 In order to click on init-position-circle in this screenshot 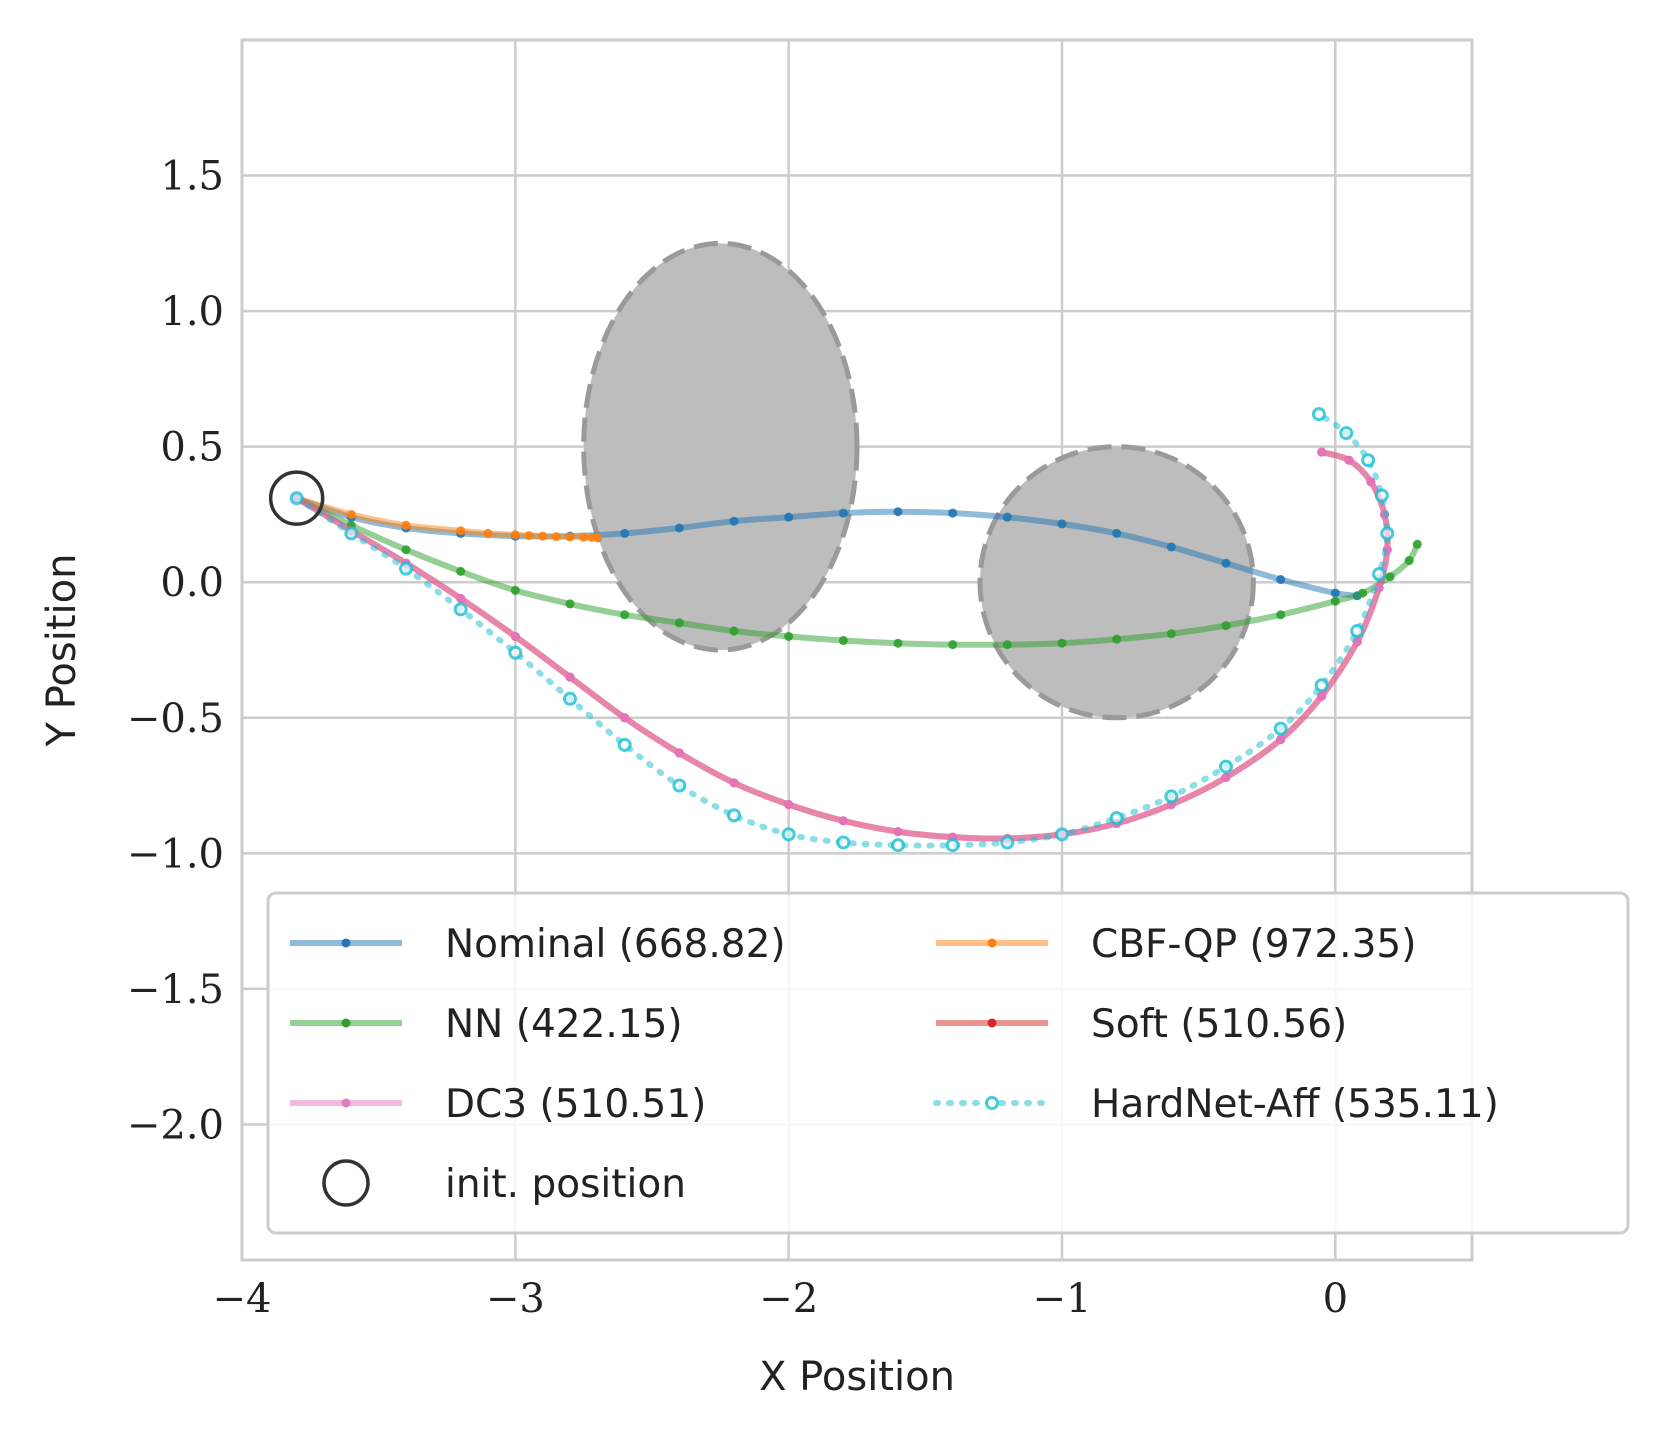, I will do `click(296, 498)`.